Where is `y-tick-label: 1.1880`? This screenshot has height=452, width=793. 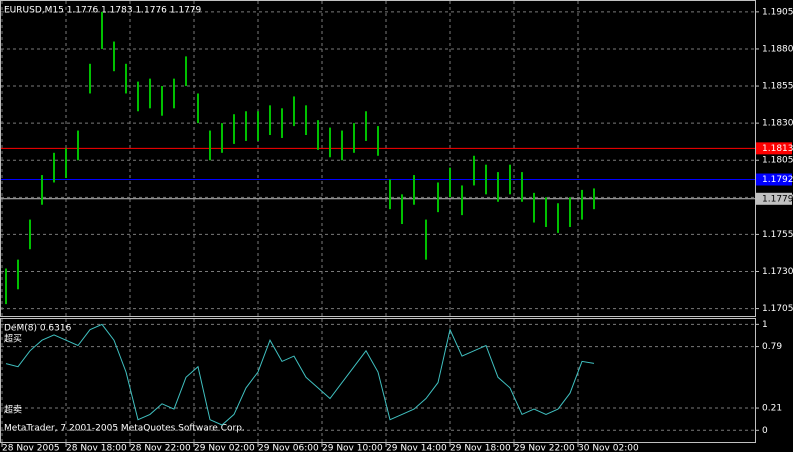
y-tick-label: 1.1880 is located at coordinates (777, 49).